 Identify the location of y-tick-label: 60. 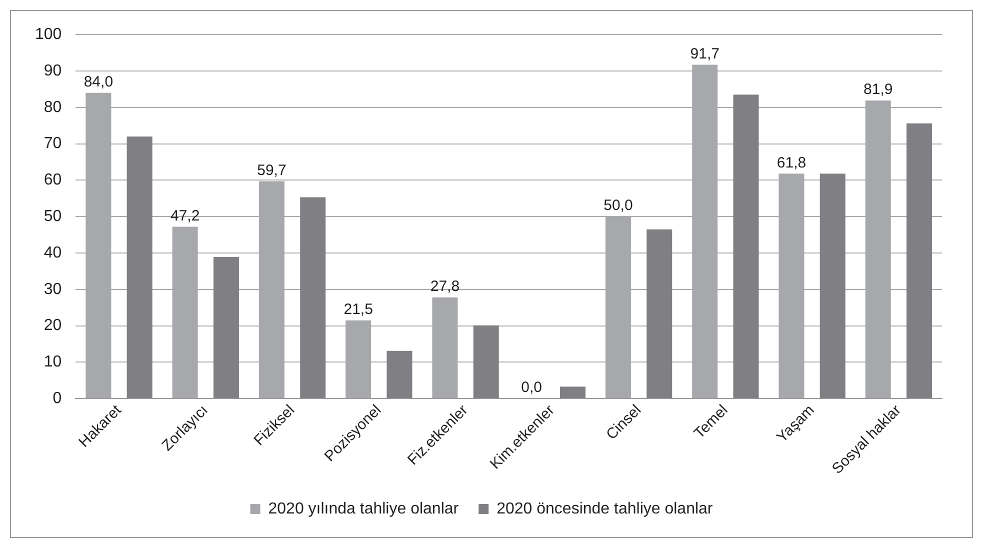
(53, 180).